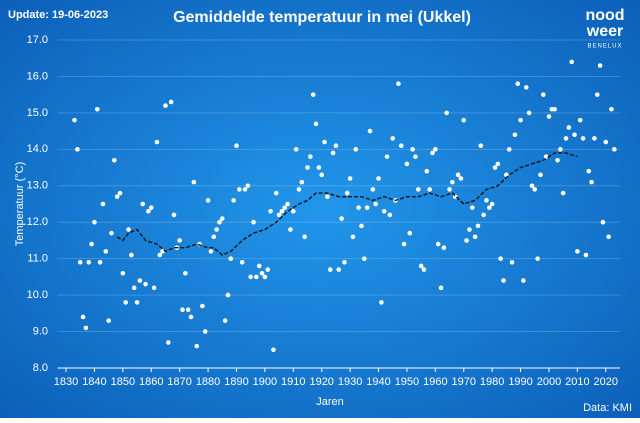 The image size is (640, 423). I want to click on x-axis-title: Jaren, so click(330, 402).